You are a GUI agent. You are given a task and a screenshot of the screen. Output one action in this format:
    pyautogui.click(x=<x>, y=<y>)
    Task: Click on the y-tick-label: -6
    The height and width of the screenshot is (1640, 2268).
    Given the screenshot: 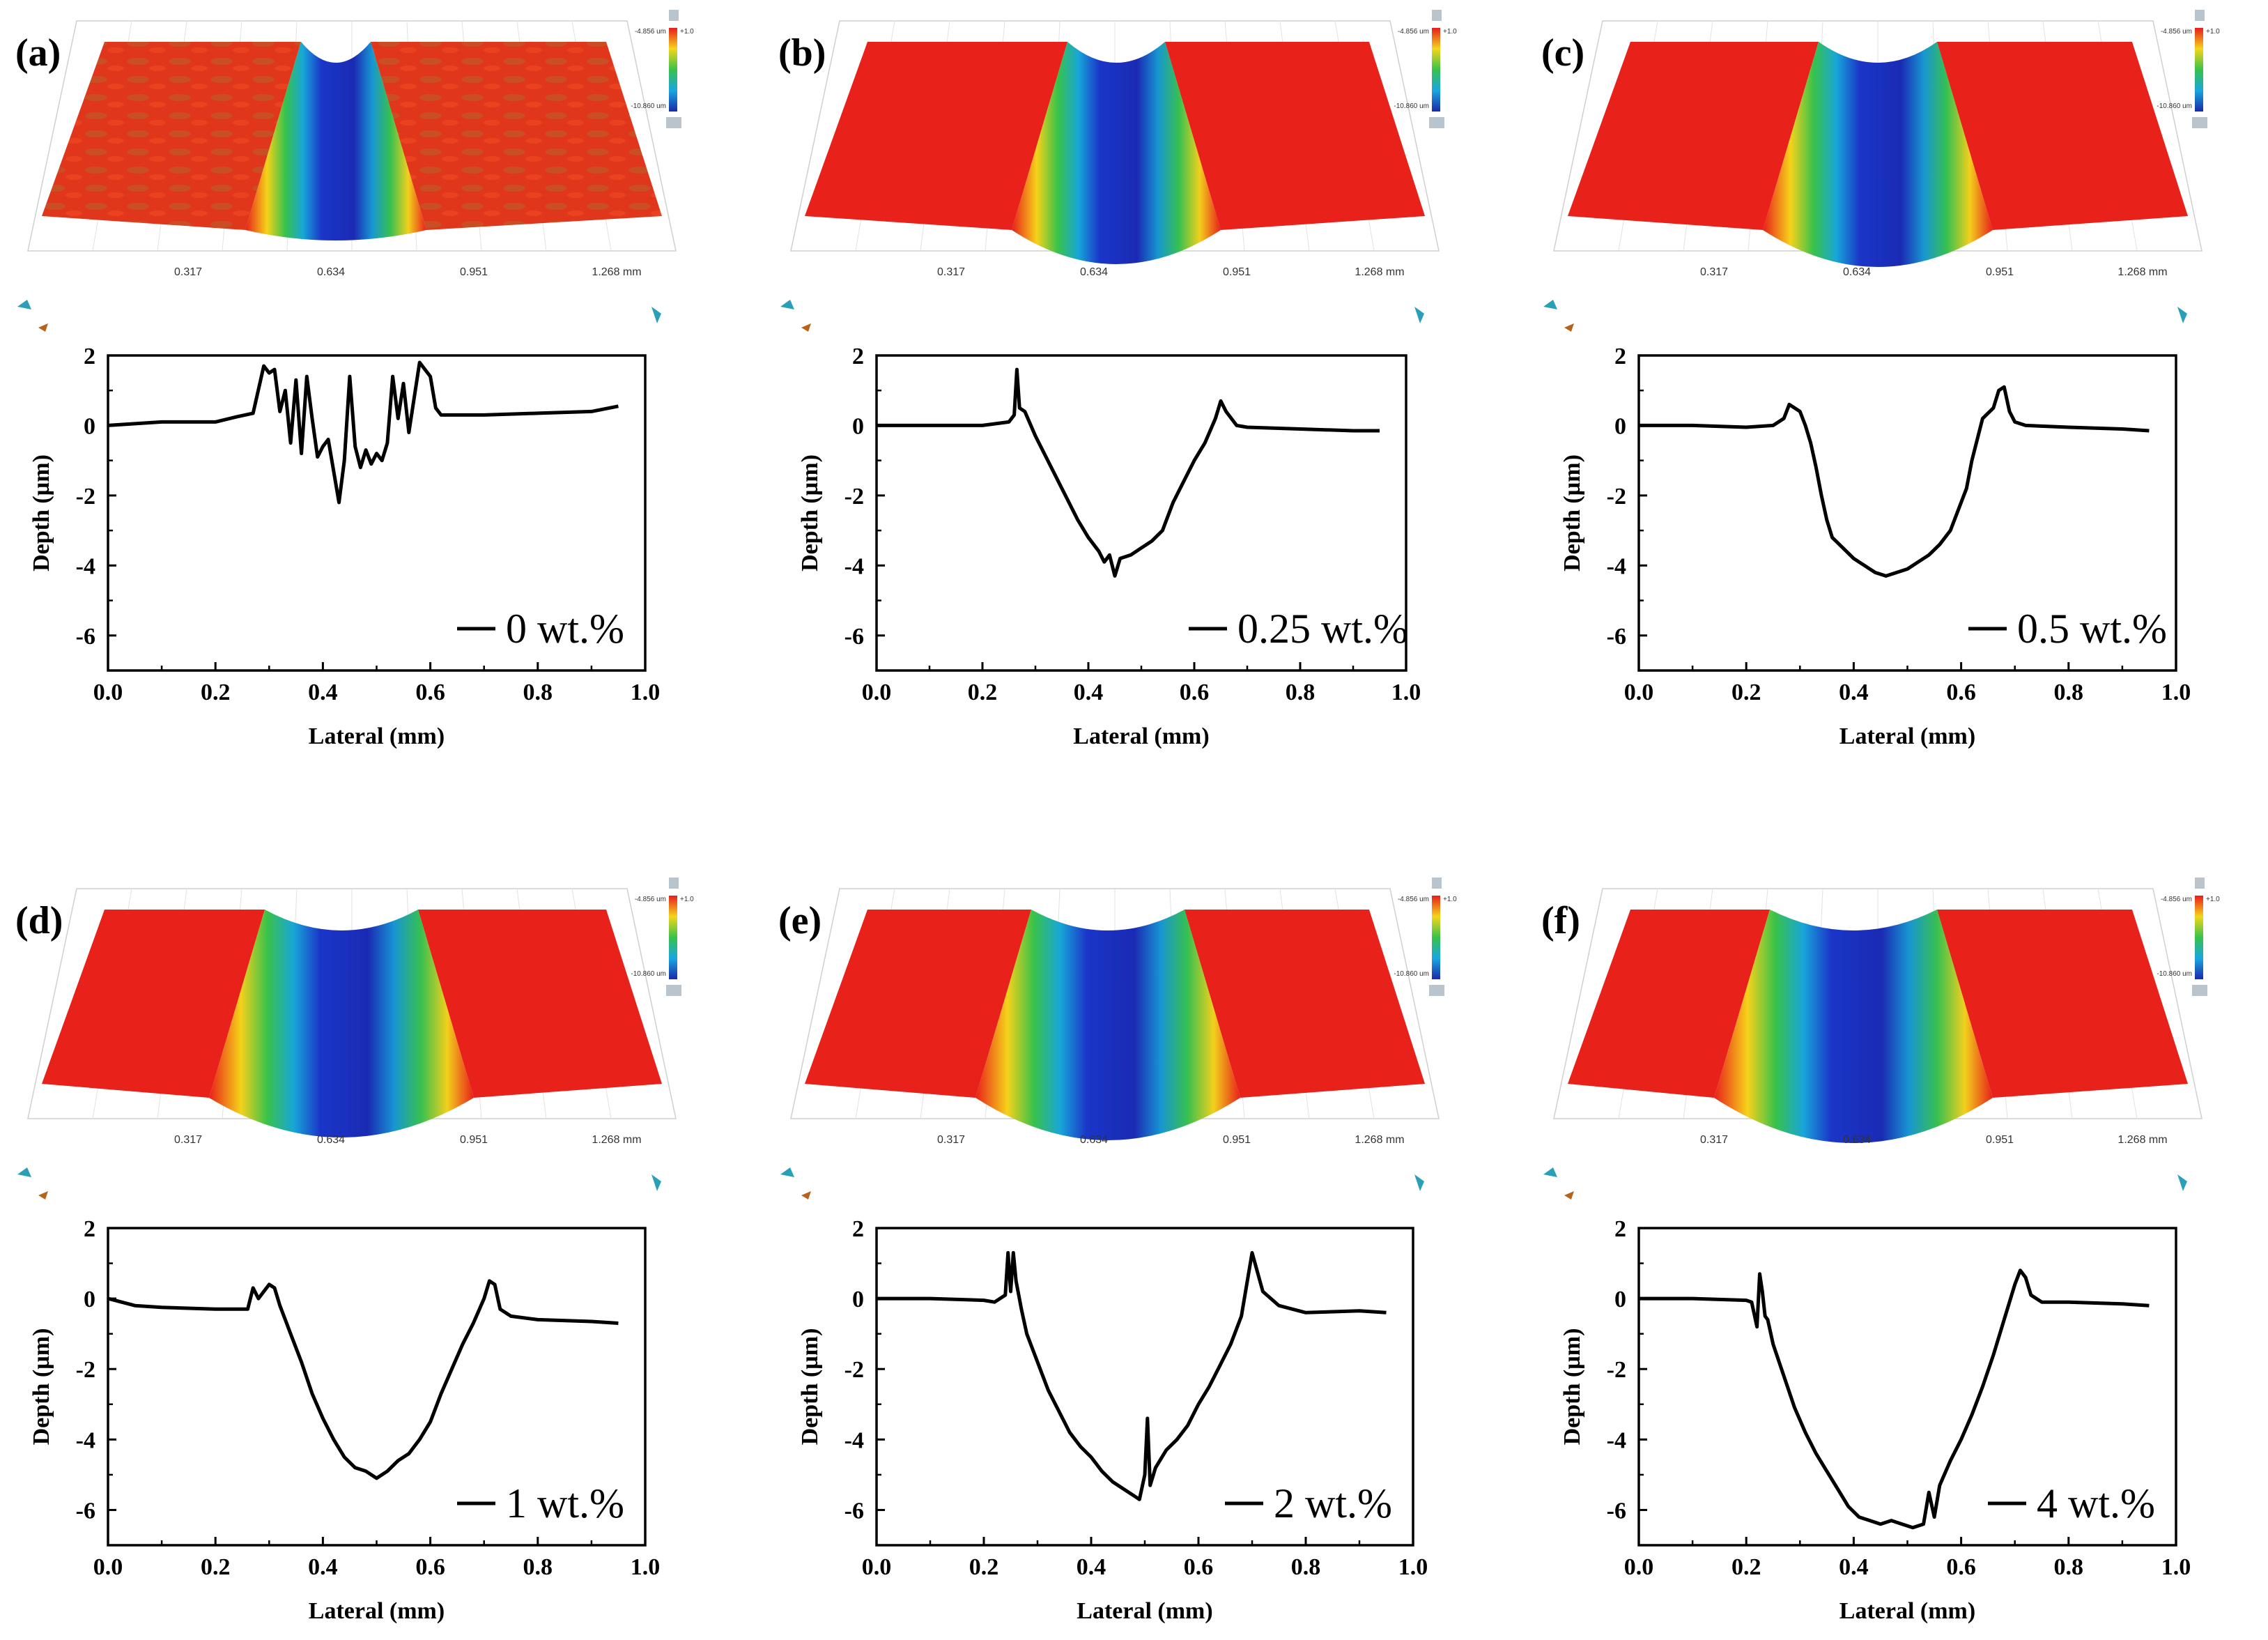 What is the action you would take?
    pyautogui.click(x=85, y=1511)
    